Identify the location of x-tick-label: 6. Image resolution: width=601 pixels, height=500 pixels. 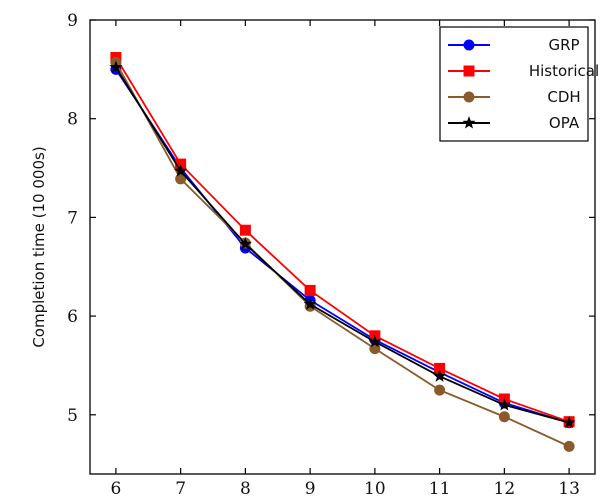
(115, 489).